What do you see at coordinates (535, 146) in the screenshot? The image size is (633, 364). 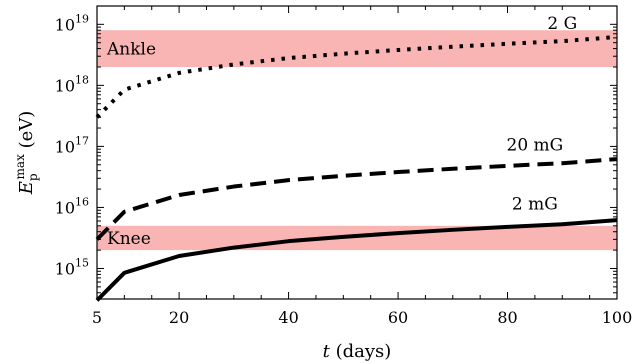 I see `series-label-20-mg: 20 mG` at bounding box center [535, 146].